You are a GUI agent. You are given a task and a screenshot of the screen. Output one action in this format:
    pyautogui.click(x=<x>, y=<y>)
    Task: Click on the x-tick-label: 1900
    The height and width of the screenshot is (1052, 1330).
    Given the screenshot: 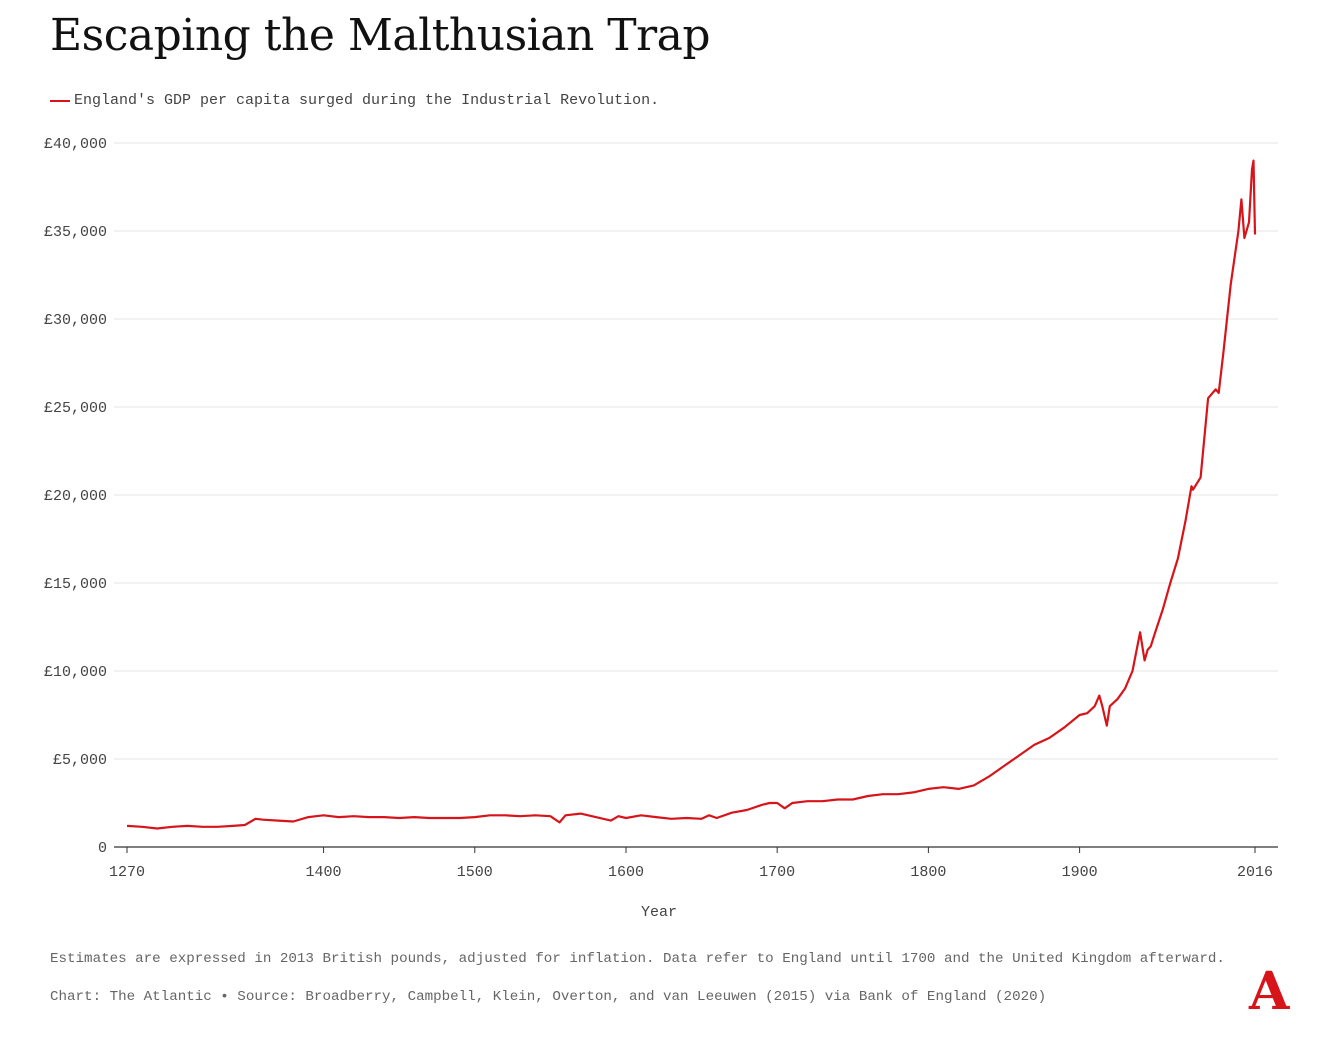 What is the action you would take?
    pyautogui.click(x=1080, y=872)
    